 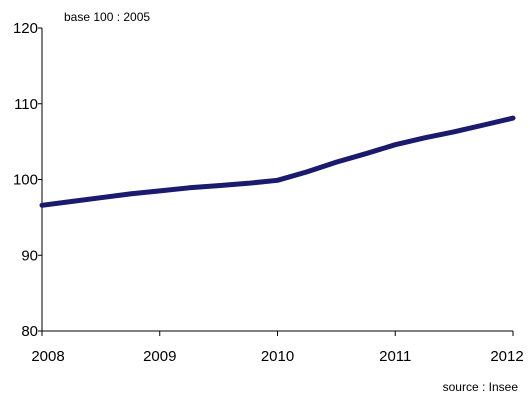 What do you see at coordinates (277, 356) in the screenshot?
I see `x-tick-label: 2010` at bounding box center [277, 356].